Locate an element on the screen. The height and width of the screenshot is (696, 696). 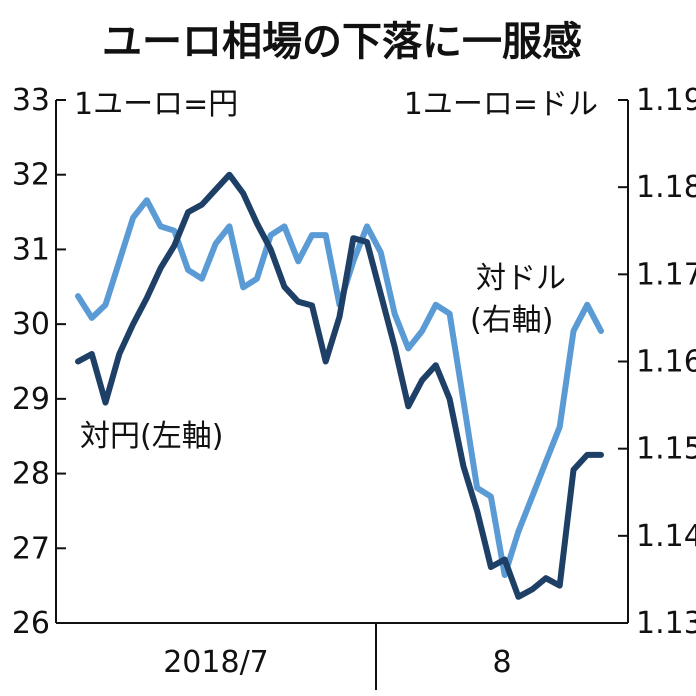
right-tick-label: 1.15 is located at coordinates (666, 449).